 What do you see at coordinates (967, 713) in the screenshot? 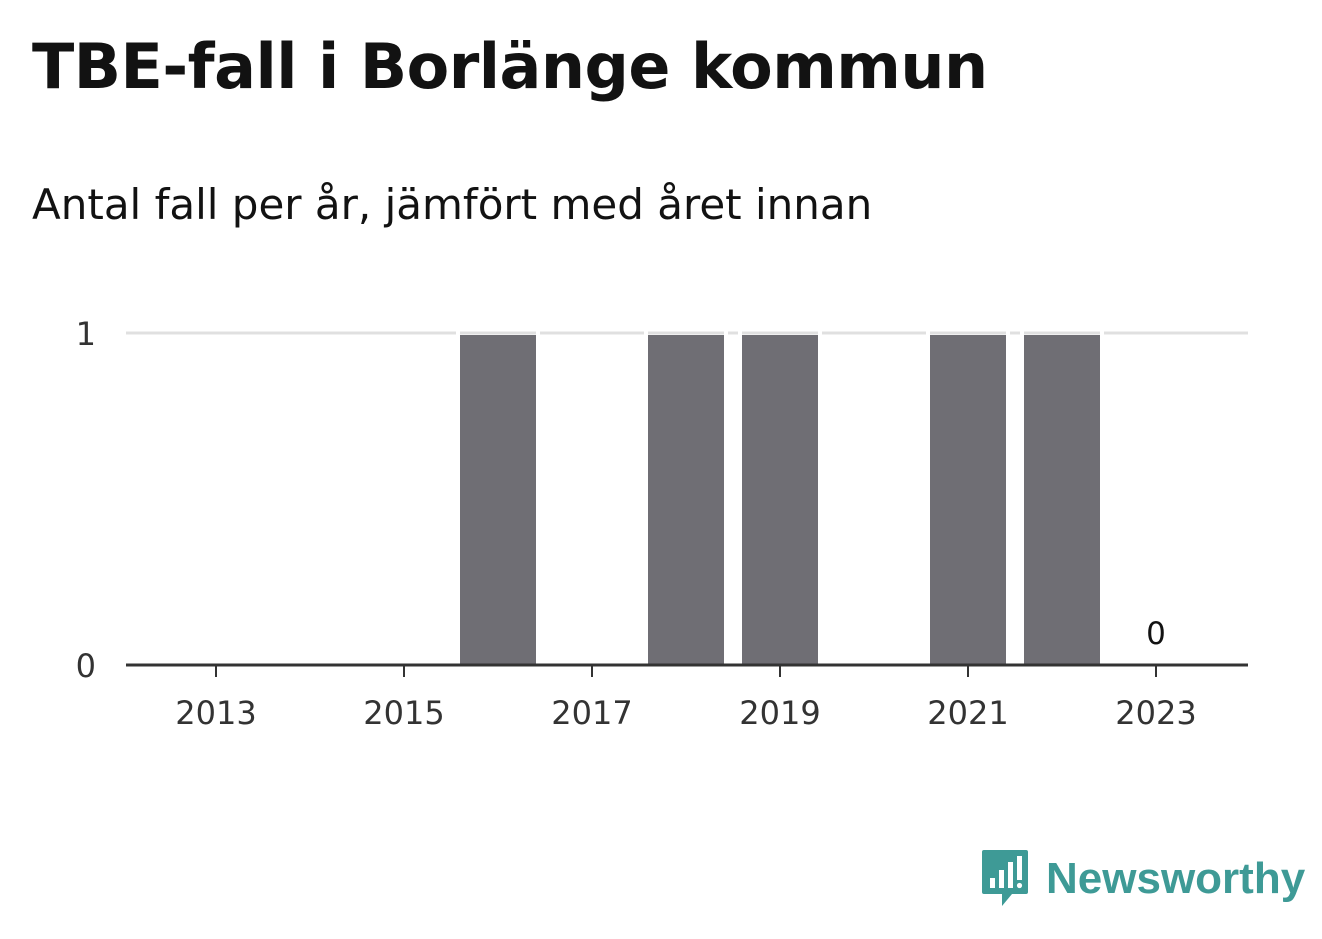
I see `x-tick-label: 2021` at bounding box center [967, 713].